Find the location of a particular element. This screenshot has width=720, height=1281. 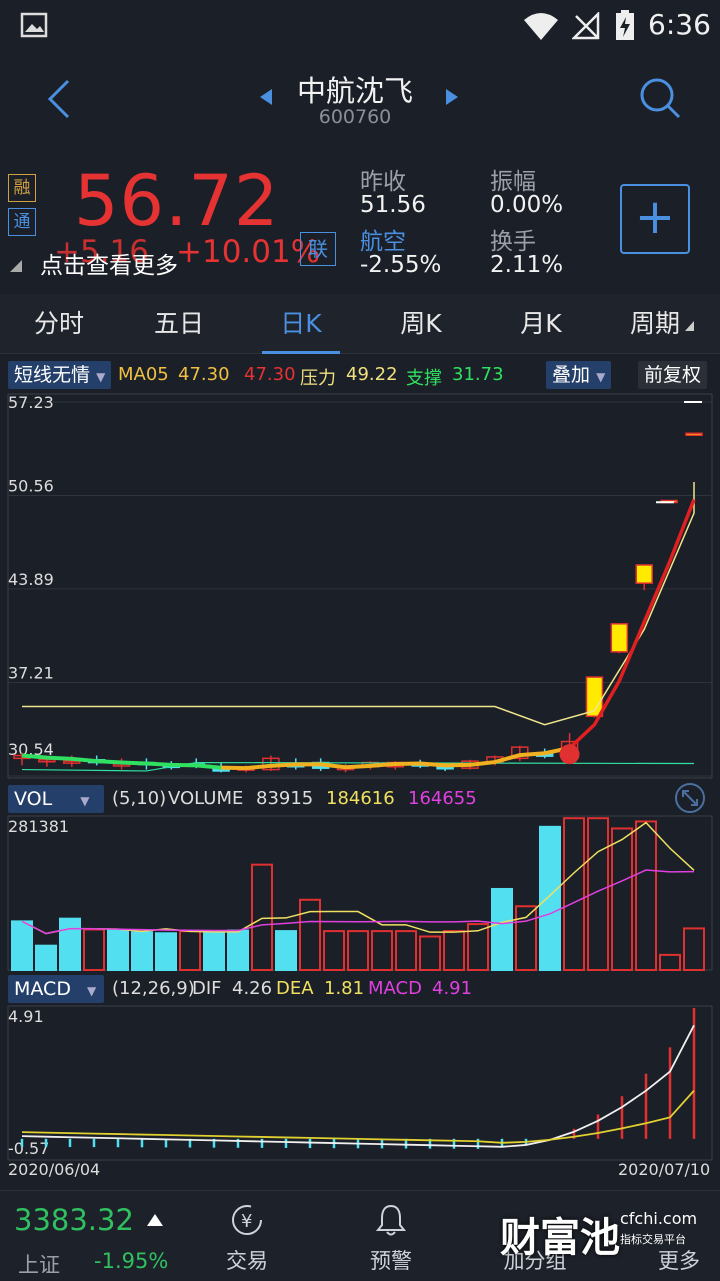

kline-y-label: 30.54 is located at coordinates (31, 749).